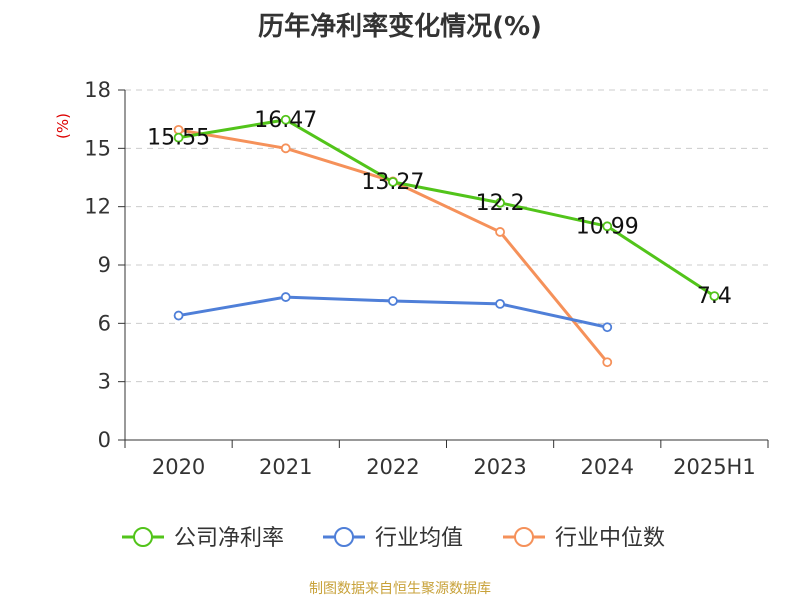 The height and width of the screenshot is (600, 800). I want to click on x-tick-label: 2021, so click(285, 467).